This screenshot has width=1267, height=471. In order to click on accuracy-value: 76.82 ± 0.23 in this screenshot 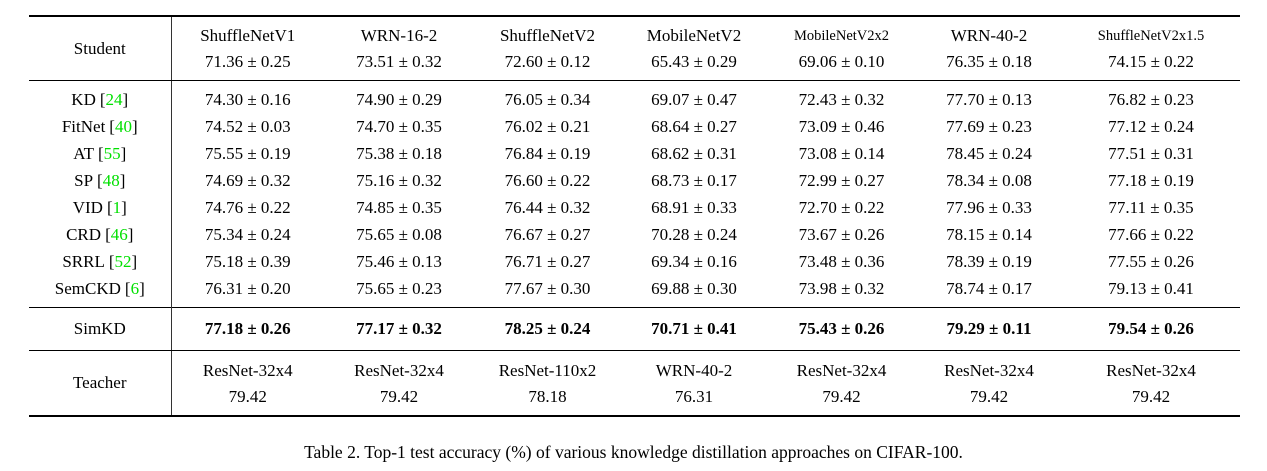, I will do `click(1151, 99)`.